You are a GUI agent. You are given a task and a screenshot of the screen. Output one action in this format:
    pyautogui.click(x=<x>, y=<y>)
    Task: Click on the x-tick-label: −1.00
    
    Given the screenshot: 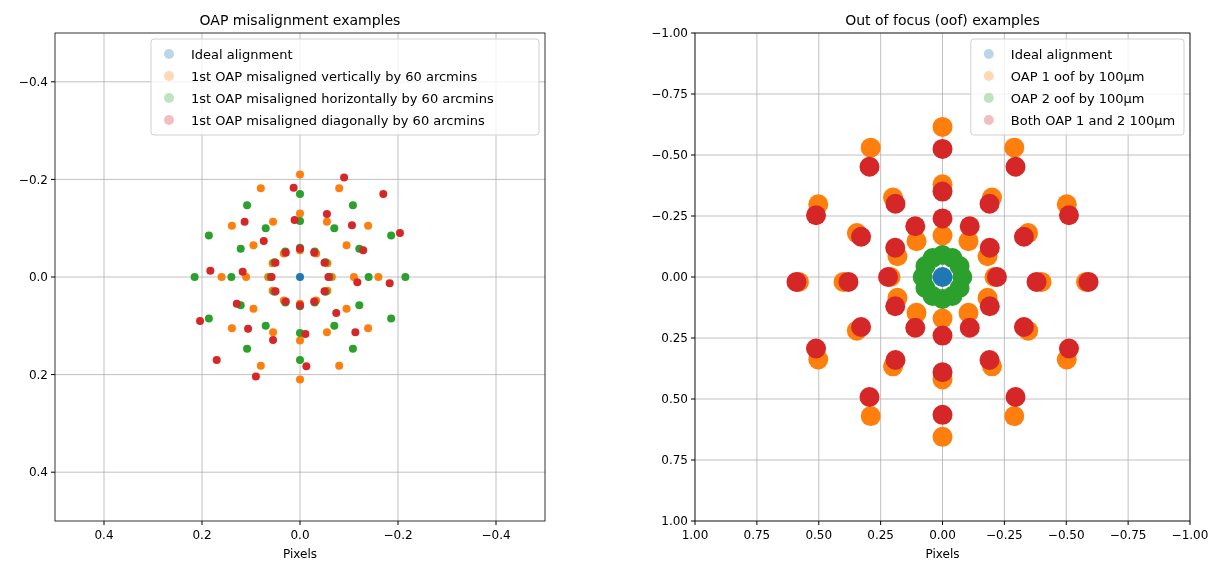 What is the action you would take?
    pyautogui.click(x=1190, y=535)
    